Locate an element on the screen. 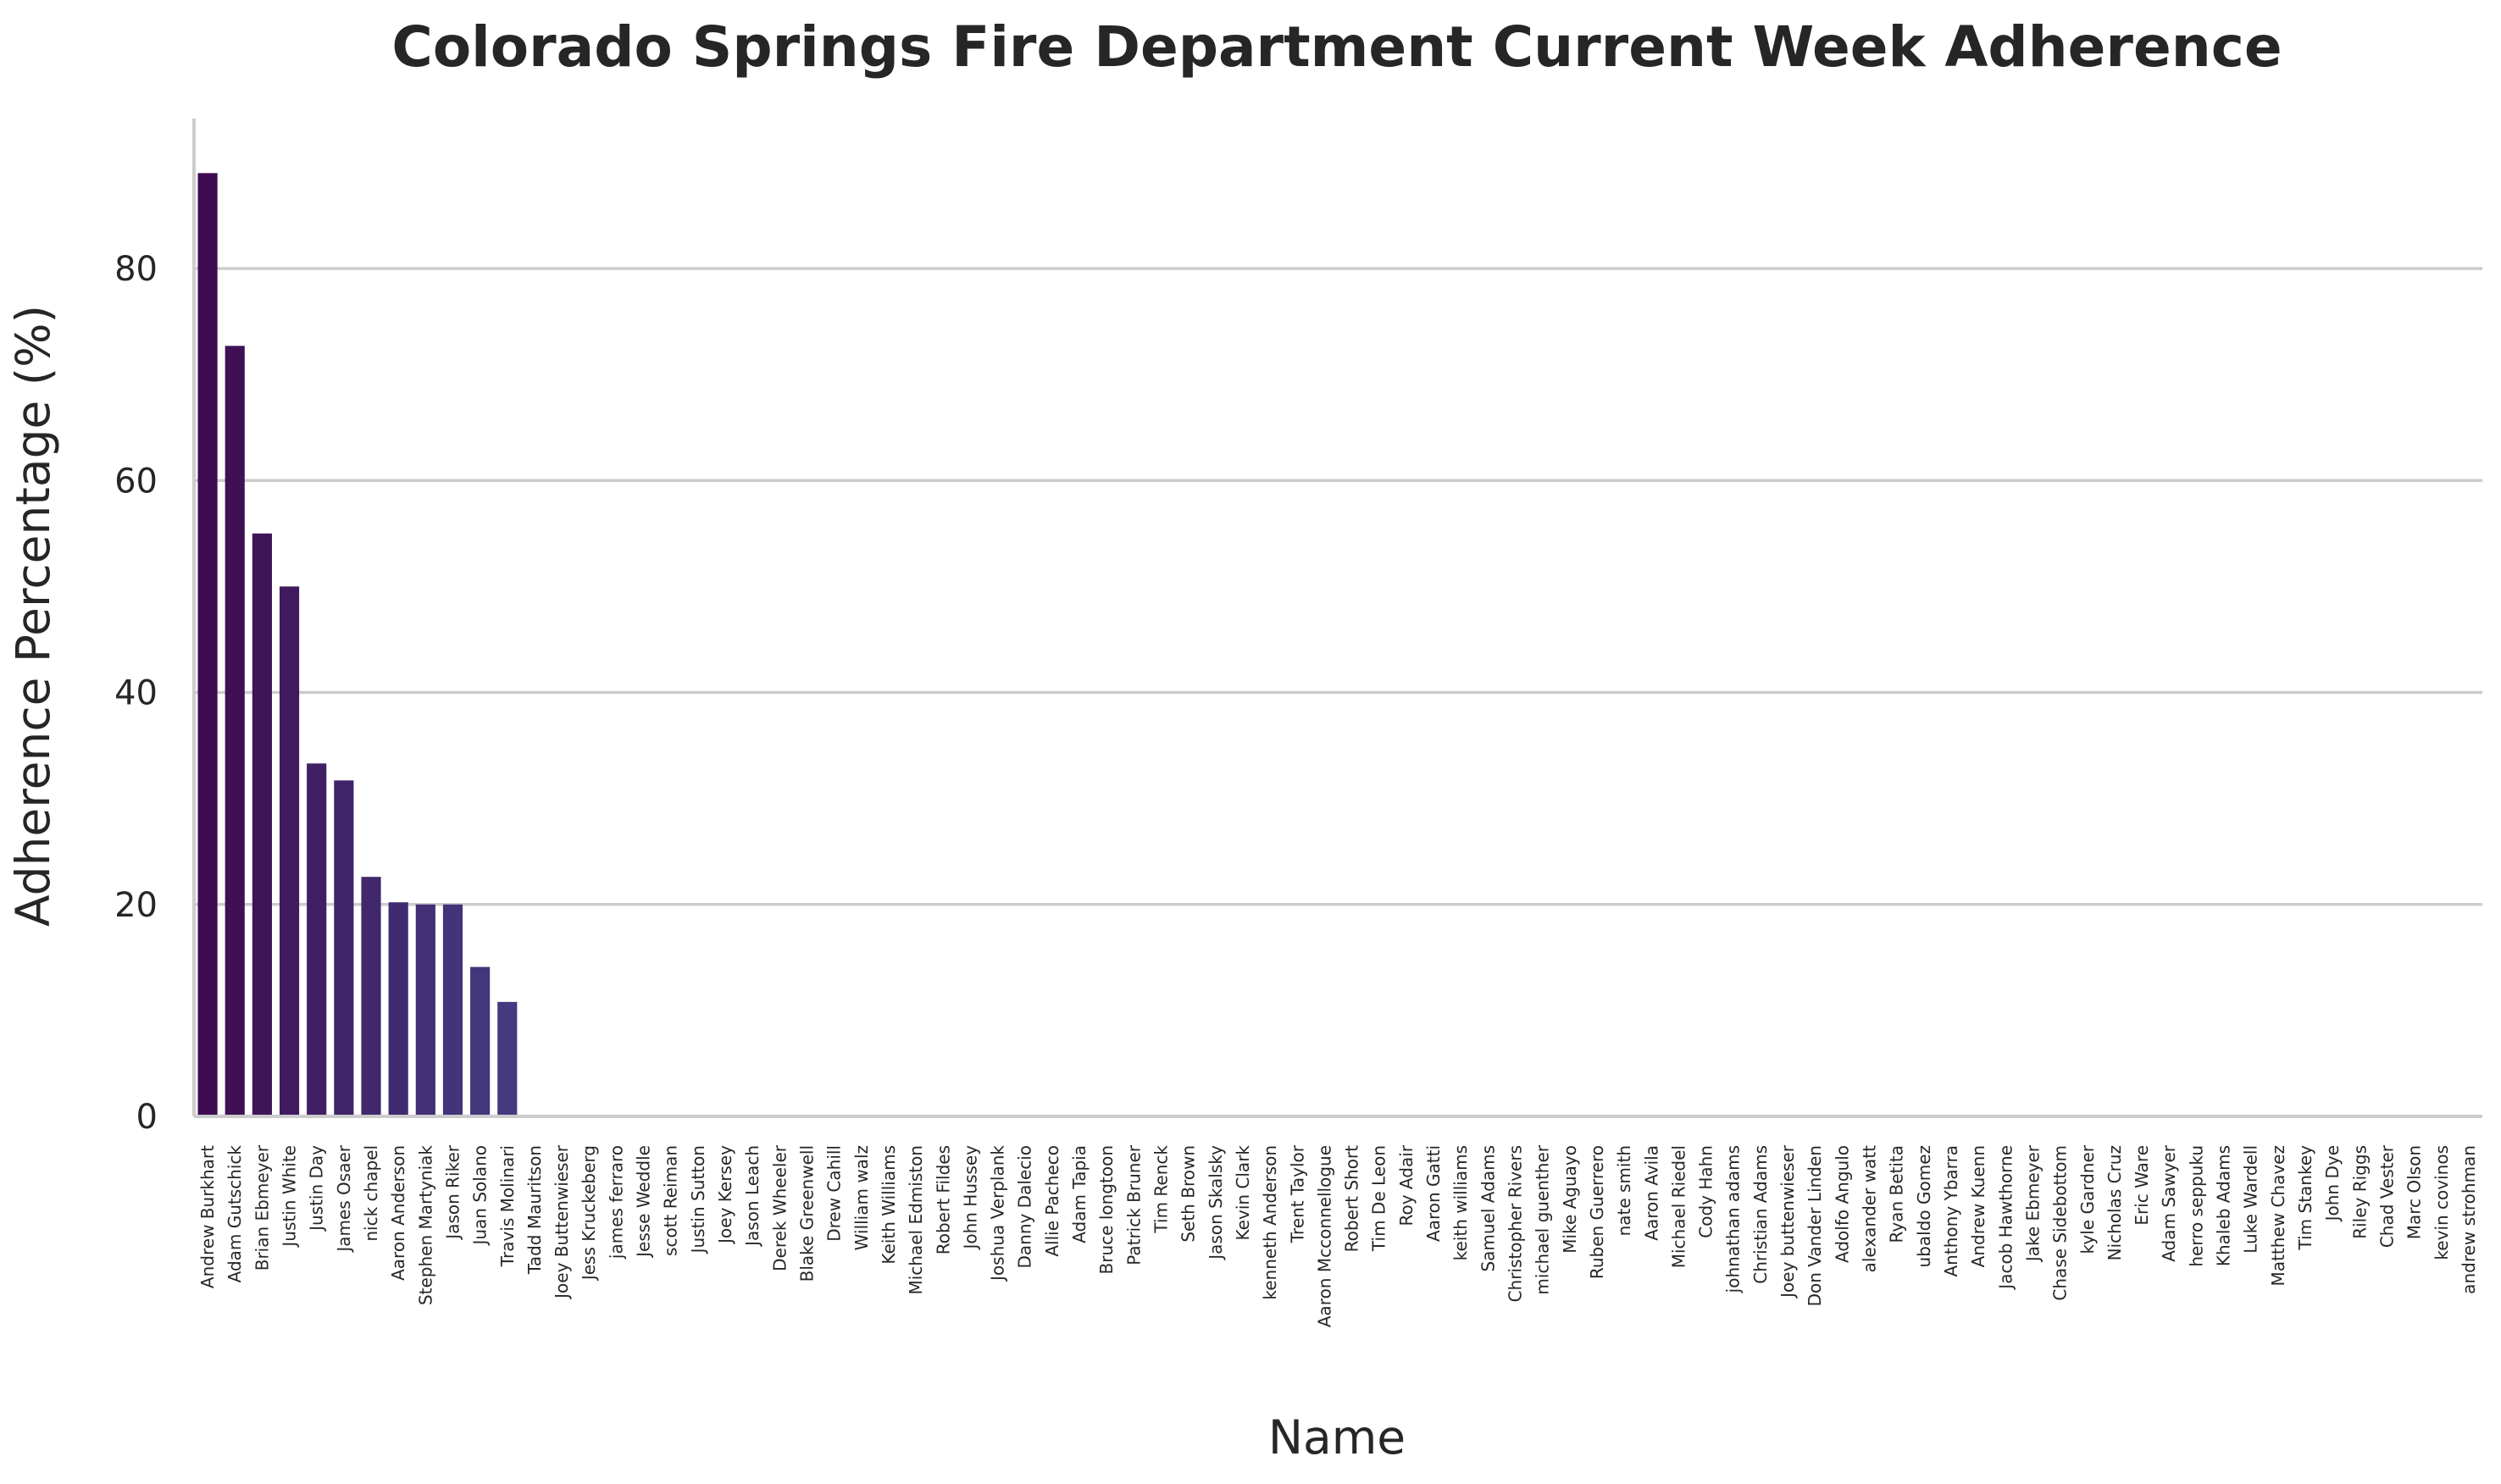  x-tick-label: Aaron Avila is located at coordinates (1651, 1193).